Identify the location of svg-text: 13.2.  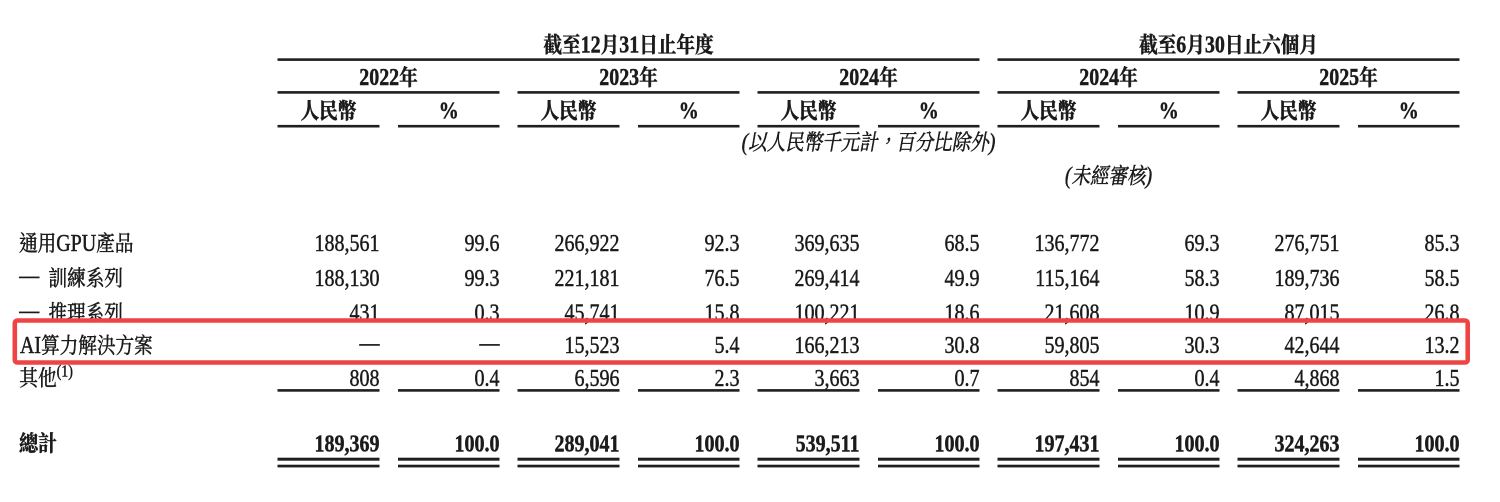
(1442, 345).